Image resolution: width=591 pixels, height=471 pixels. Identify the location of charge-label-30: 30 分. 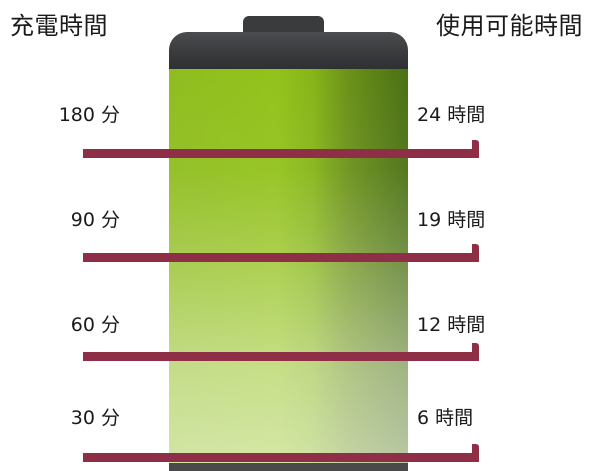
(95, 418).